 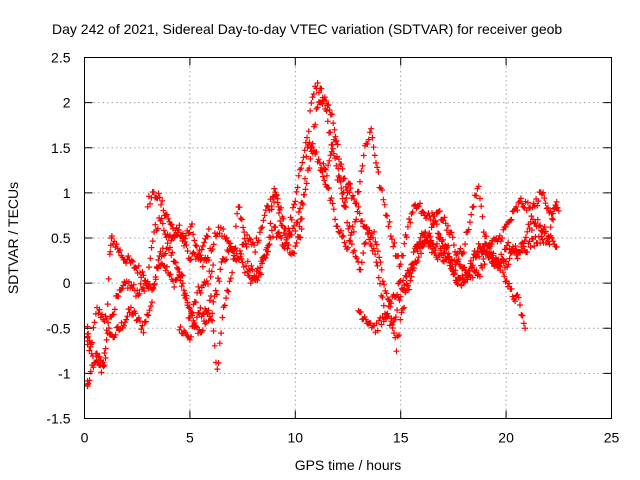 I want to click on y-tick-label: 2.5, so click(x=61, y=58).